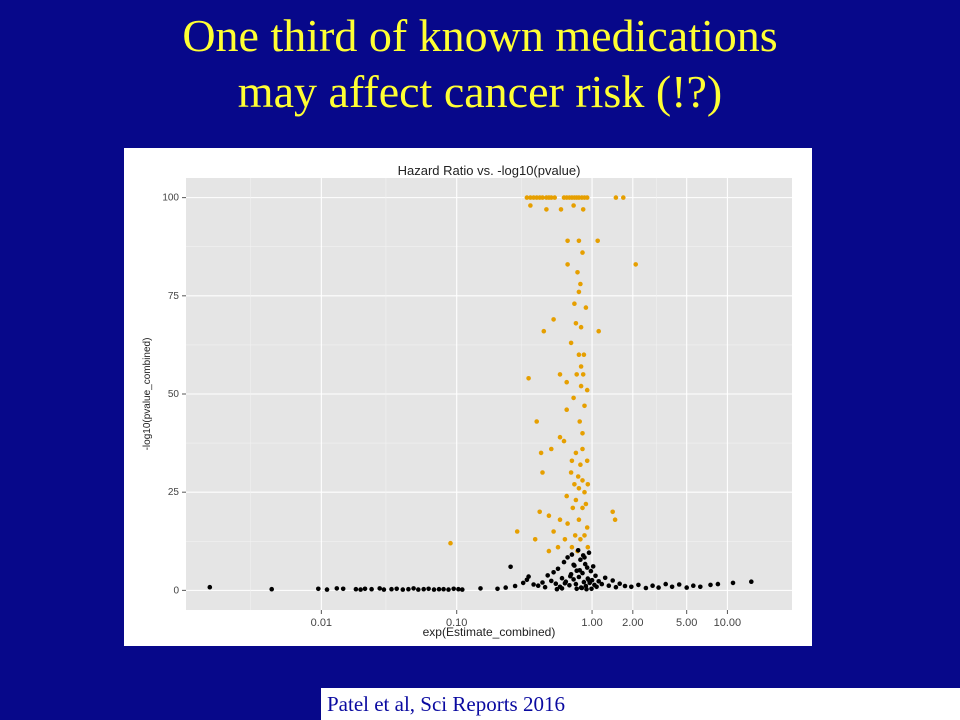 The height and width of the screenshot is (720, 960). I want to click on x-tick-label: 0.01, so click(321, 623).